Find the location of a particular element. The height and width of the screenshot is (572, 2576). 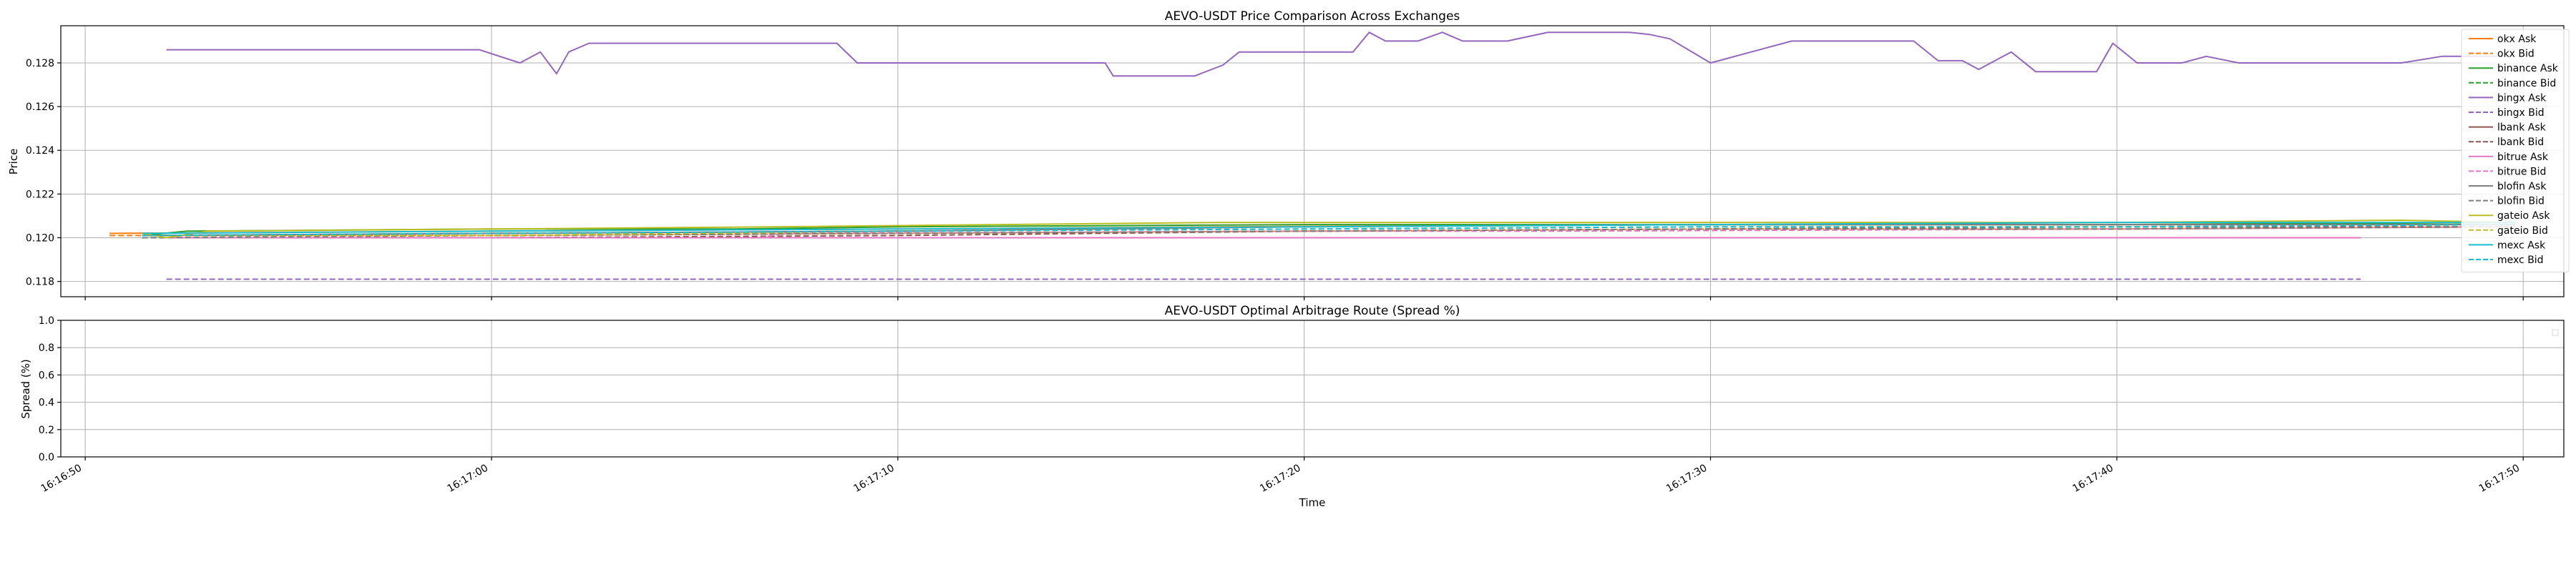

legend-label-binance-bid: binance Bid is located at coordinates (2526, 83).